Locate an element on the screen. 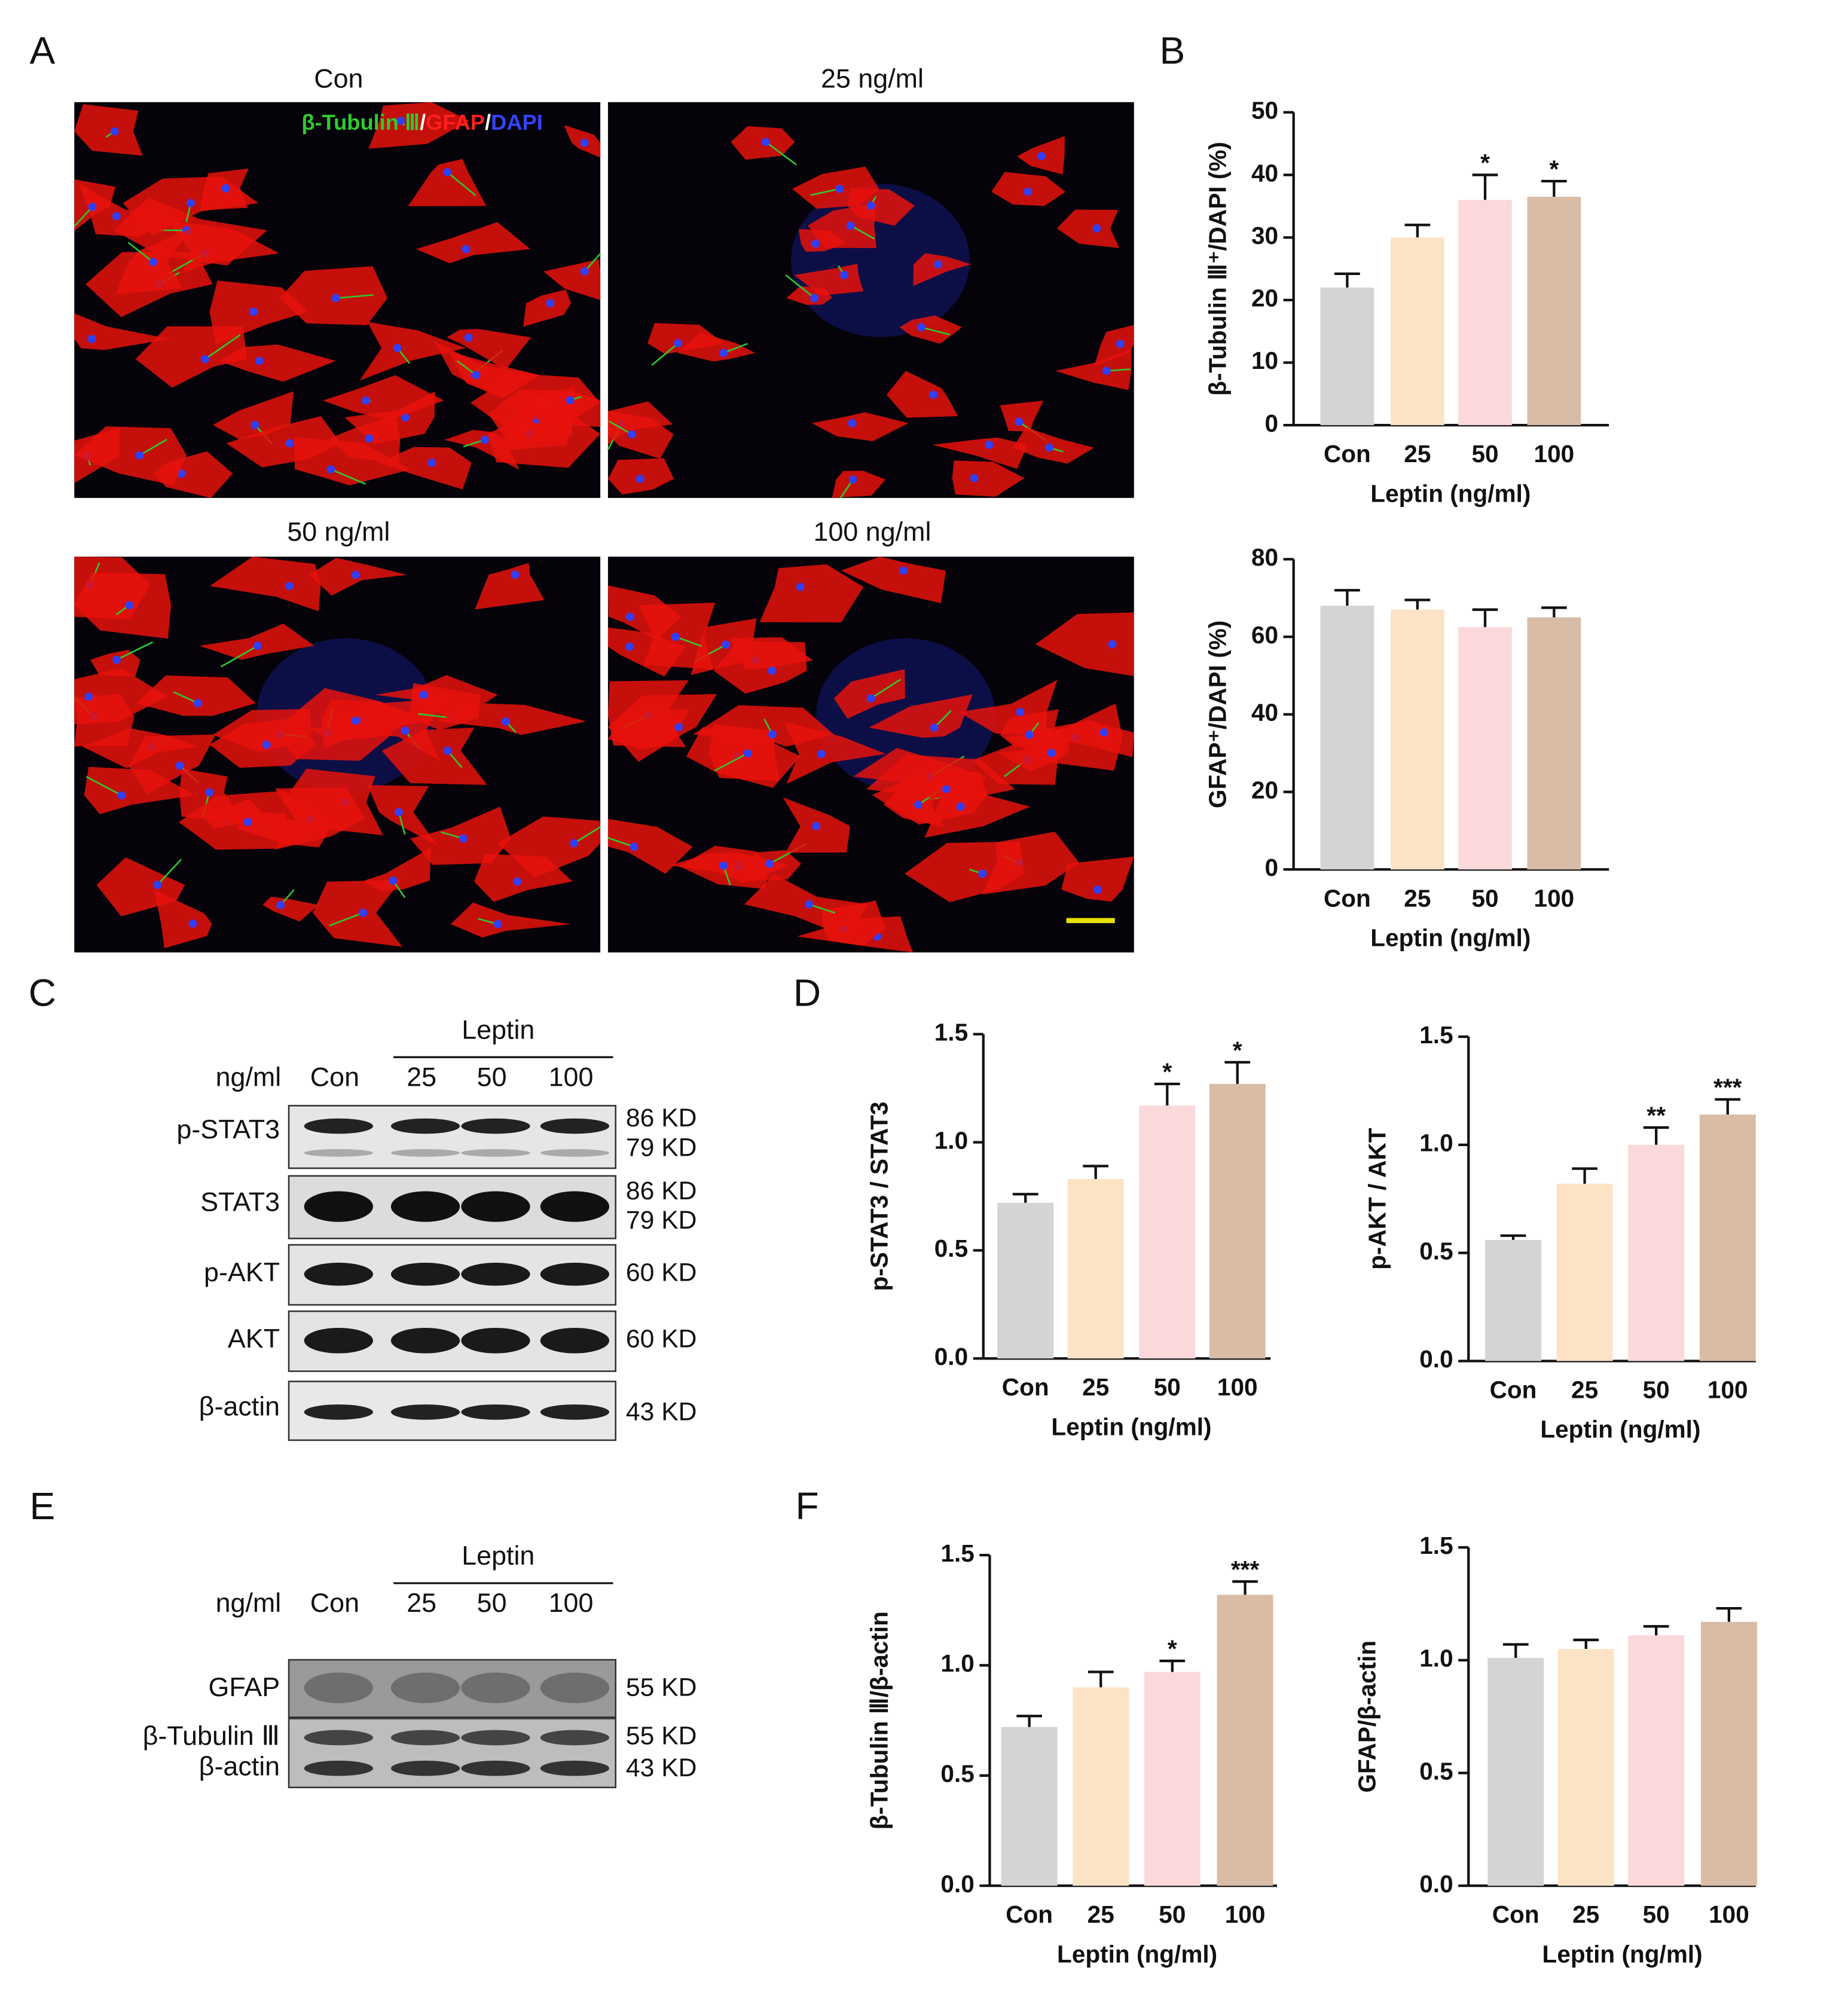 The image size is (1839, 2016). y-tick-label: 1.0 is located at coordinates (951, 1140).